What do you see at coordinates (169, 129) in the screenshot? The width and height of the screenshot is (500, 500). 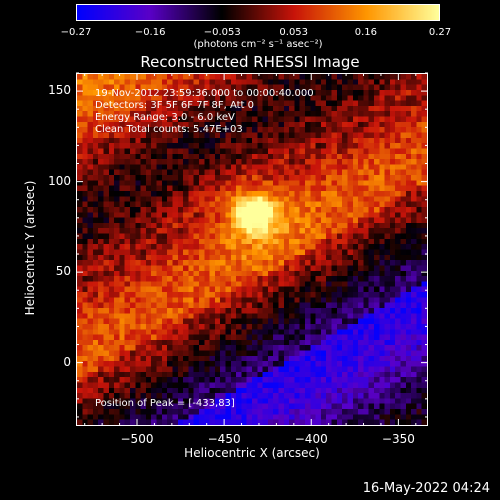 I see `clean-counts-label: Clean Total counts: 5.47E+03` at bounding box center [169, 129].